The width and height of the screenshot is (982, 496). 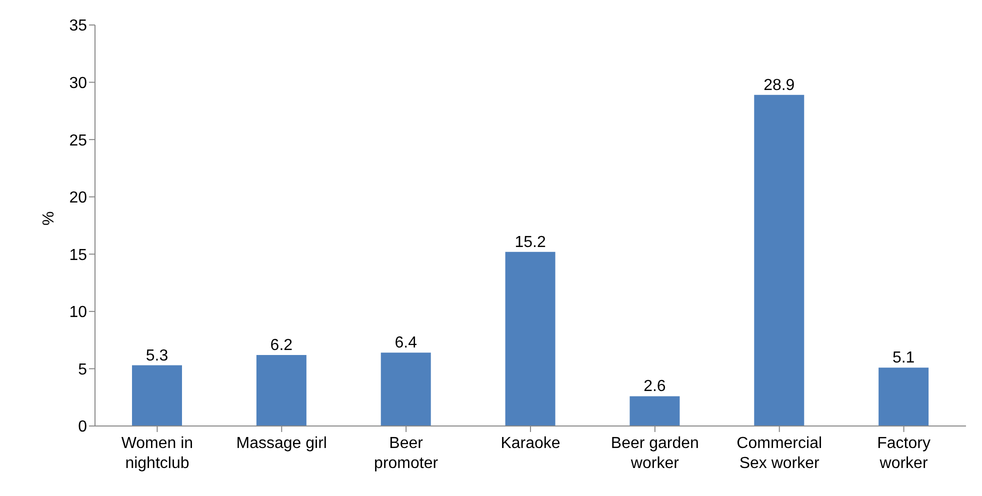 What do you see at coordinates (78, 83) in the screenshot?
I see `y-tick-label: 30` at bounding box center [78, 83].